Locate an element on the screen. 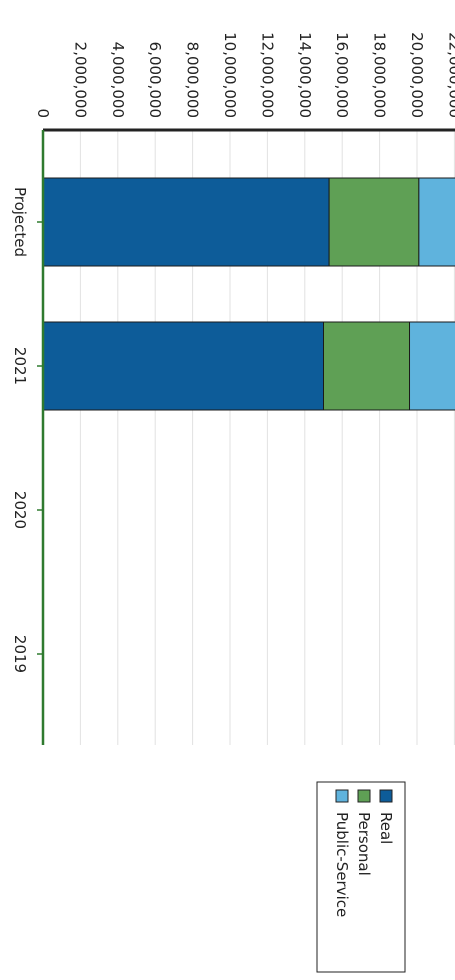 The width and height of the screenshot is (455, 980). value-tick-label: 8,000,000 is located at coordinates (193, 80).